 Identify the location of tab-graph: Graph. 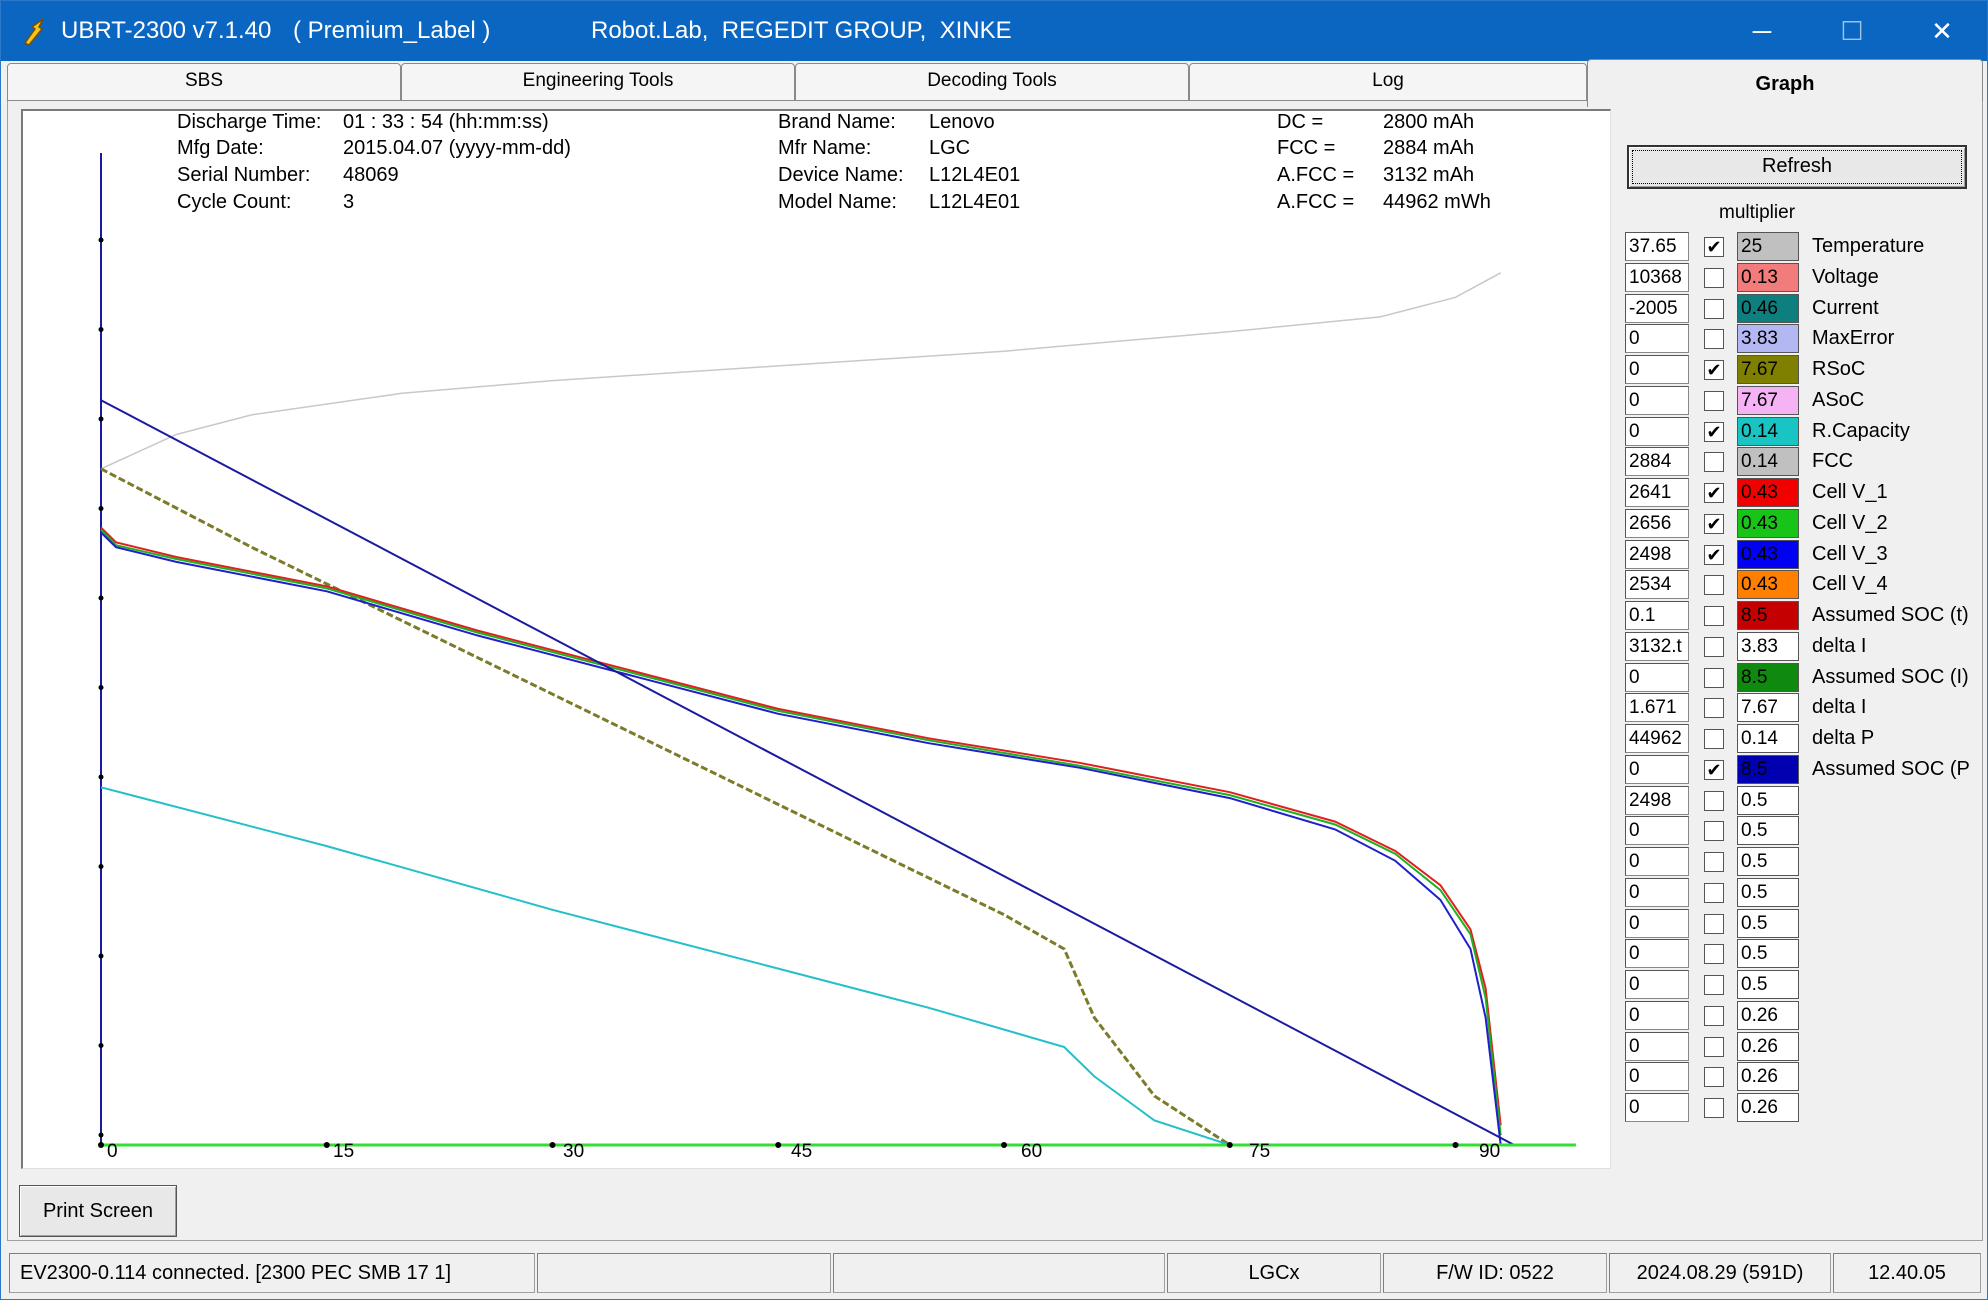
(1785, 83).